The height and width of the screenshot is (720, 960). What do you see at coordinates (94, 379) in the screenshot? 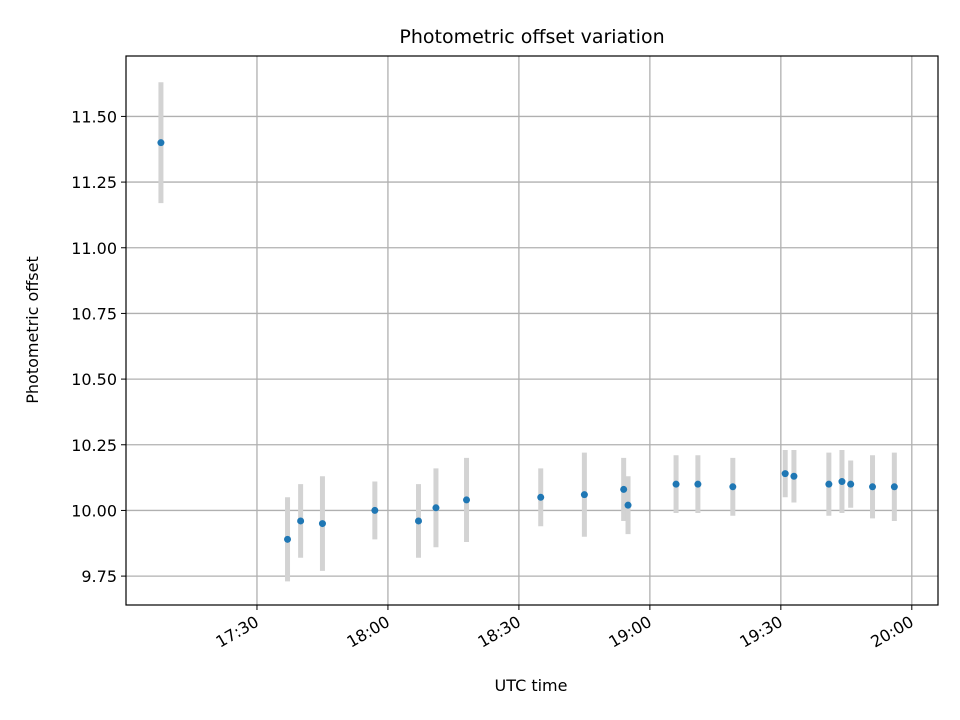
I see `y-tick-label: 10.50` at bounding box center [94, 379].